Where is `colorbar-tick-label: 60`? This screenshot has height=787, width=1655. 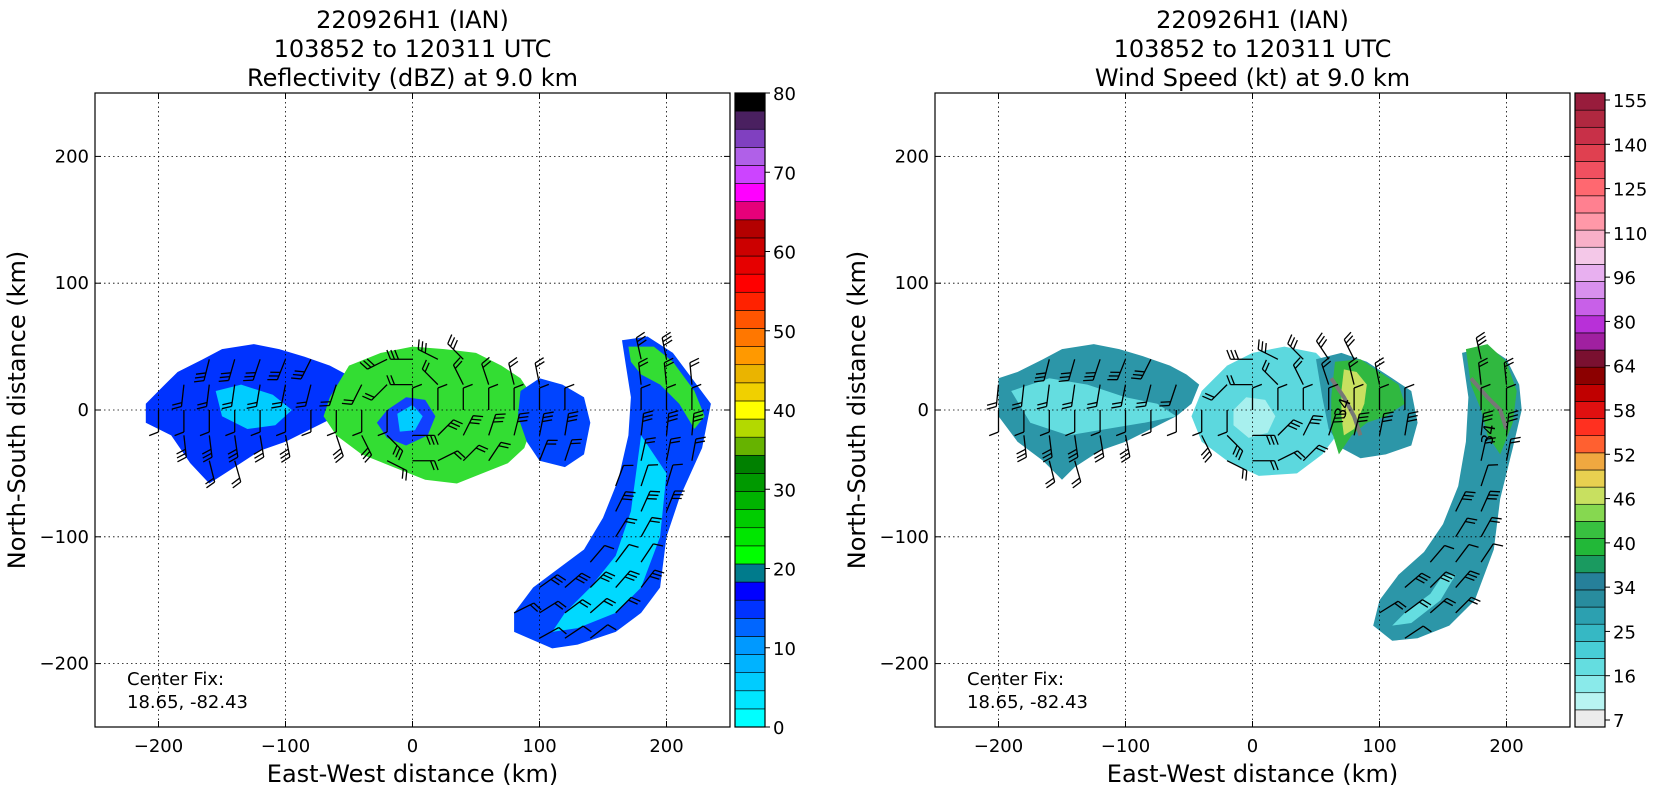
colorbar-tick-label: 60 is located at coordinates (784, 253).